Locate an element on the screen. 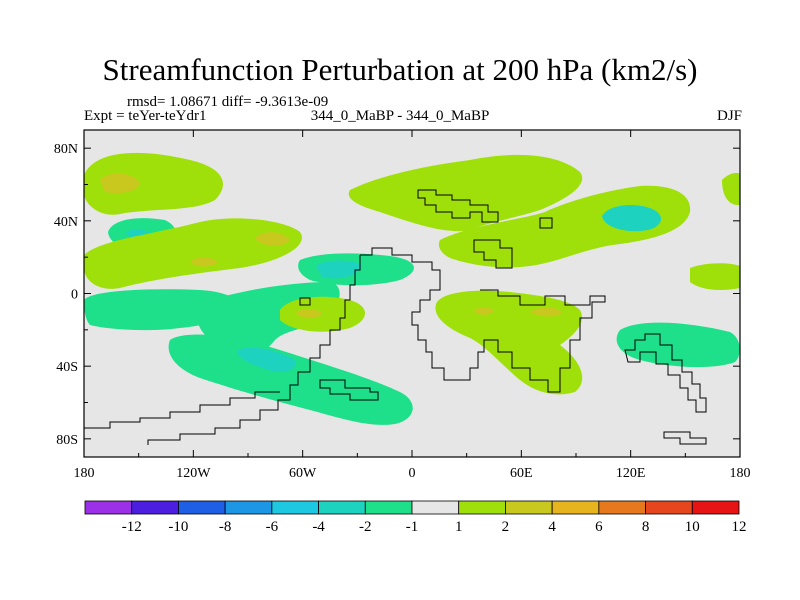 This screenshot has height=600, width=800. x-tick-label: 60W is located at coordinates (303, 473).